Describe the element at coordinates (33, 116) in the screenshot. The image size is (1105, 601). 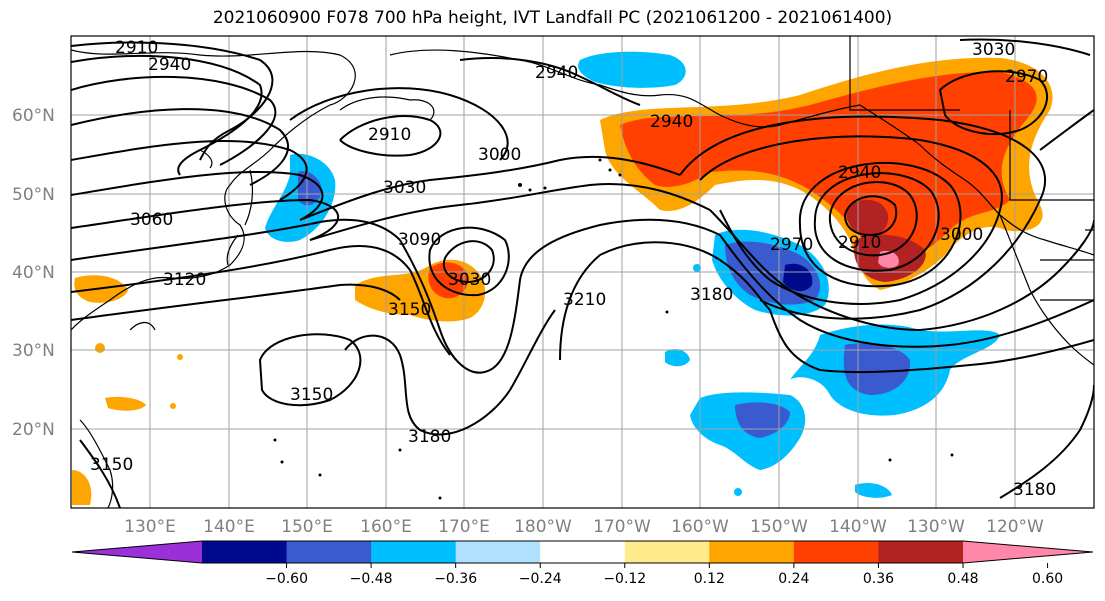
I see `lat-label: 60°N` at that location.